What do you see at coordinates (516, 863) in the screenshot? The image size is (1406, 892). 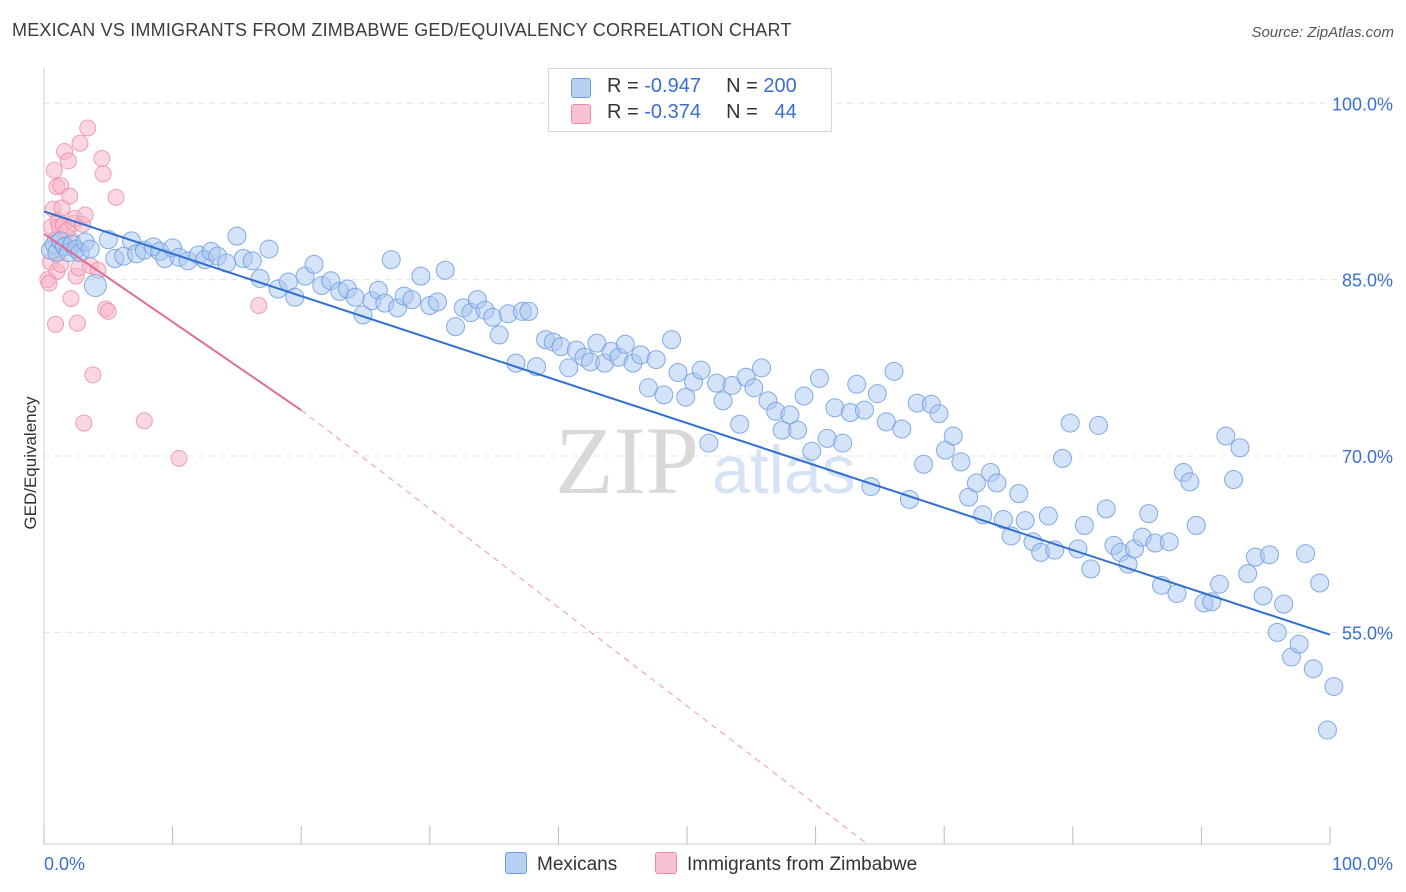 I see `bottom-legend-swatch-blue` at bounding box center [516, 863].